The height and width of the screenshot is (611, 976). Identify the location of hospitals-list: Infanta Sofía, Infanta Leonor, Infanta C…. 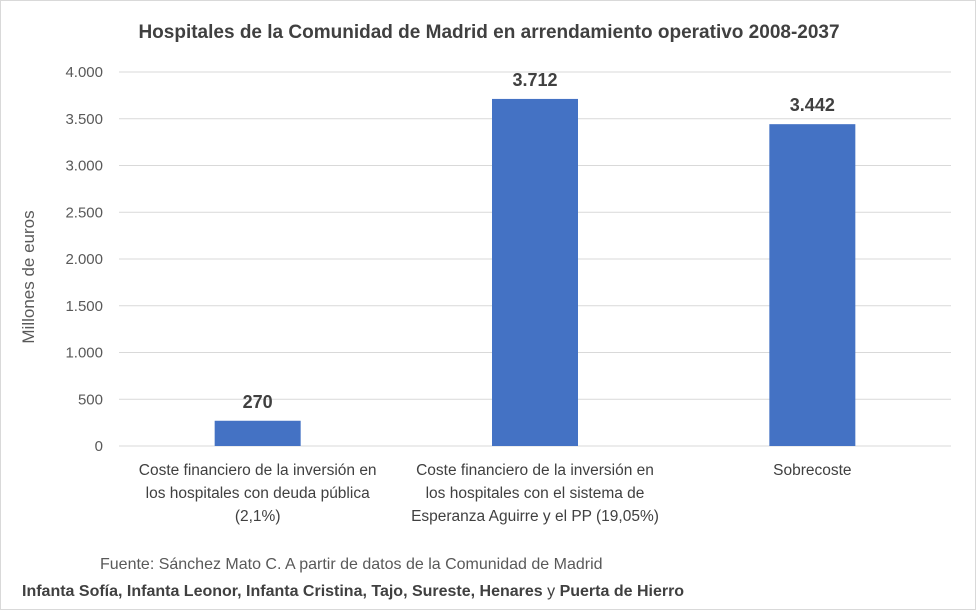
(353, 592).